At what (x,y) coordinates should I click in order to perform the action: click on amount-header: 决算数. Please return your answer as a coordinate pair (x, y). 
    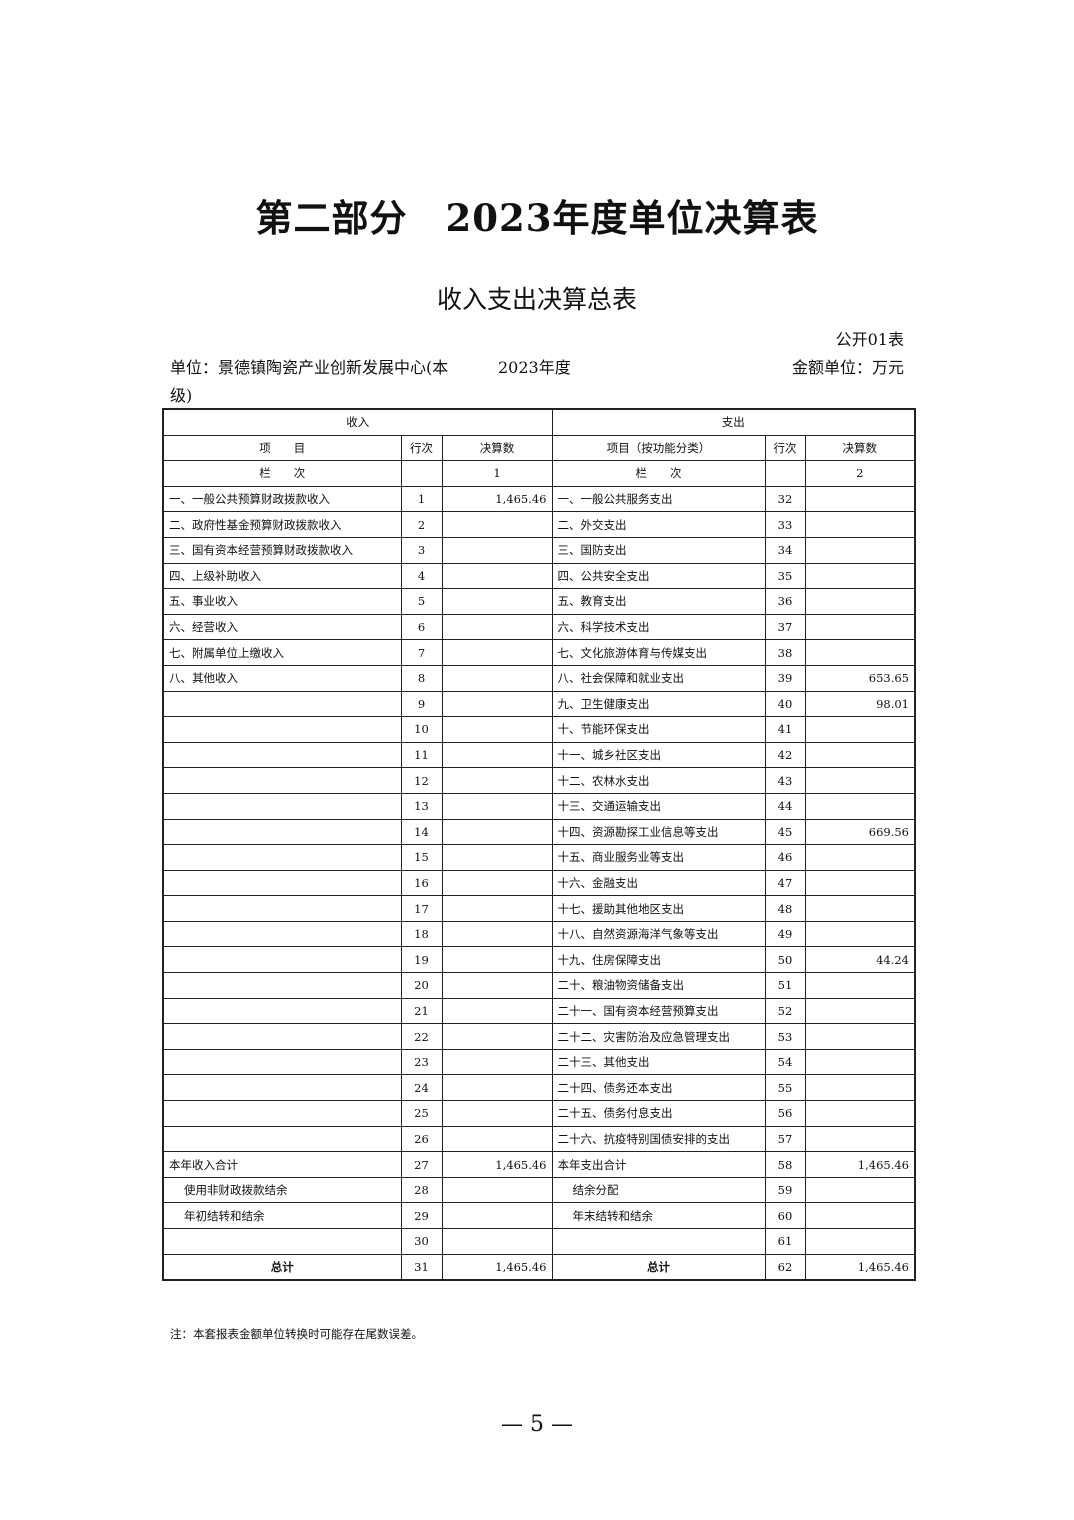
    Looking at the image, I should click on (860, 448).